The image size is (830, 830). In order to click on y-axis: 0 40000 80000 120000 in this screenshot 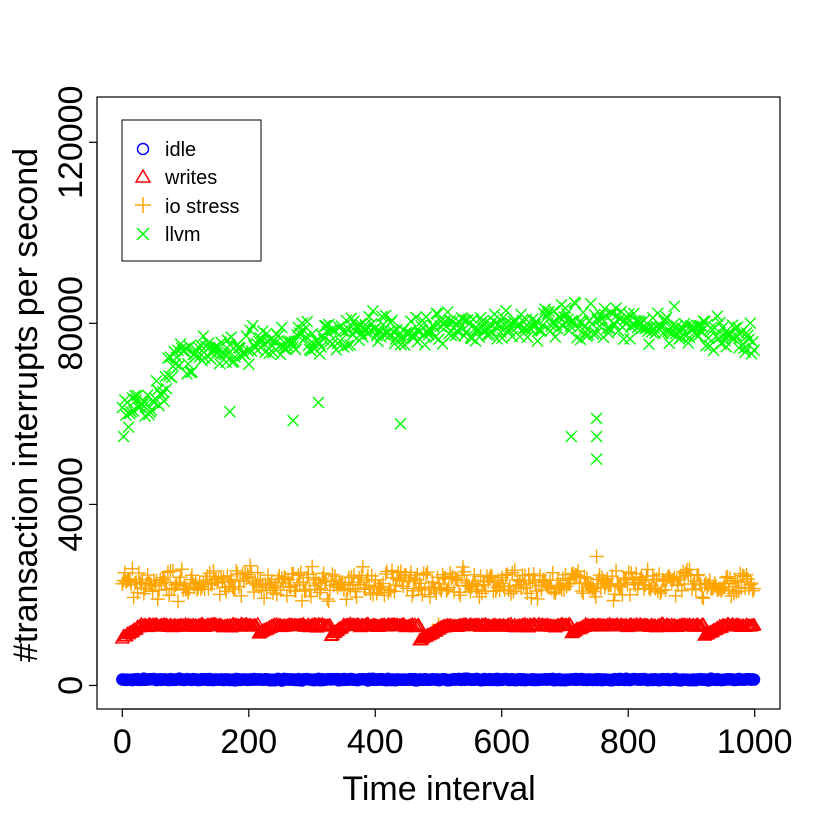, I will do `click(75, 390)`.